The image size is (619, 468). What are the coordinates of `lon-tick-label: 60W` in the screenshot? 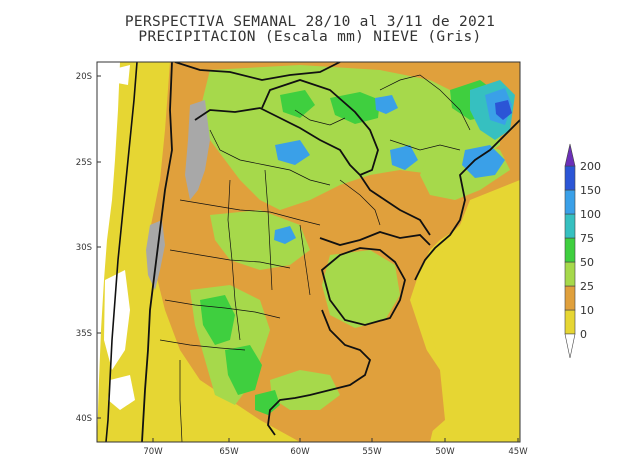 It's located at (300, 452).